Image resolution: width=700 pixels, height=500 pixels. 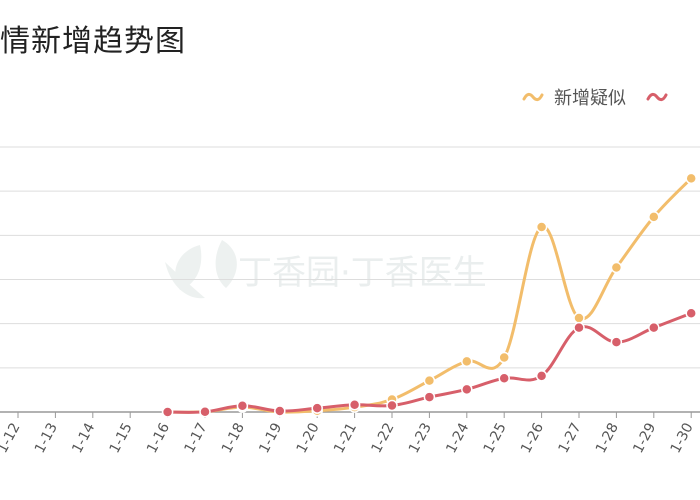 I want to click on x-tick-label: 1-30, so click(x=682, y=438).